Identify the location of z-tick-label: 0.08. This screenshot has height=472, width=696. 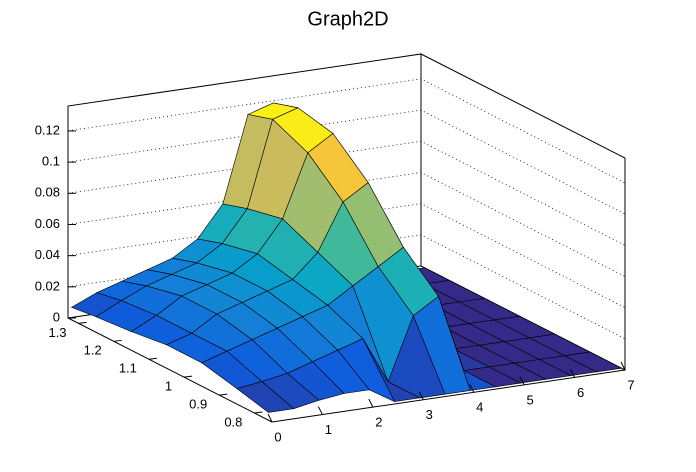
(47, 192).